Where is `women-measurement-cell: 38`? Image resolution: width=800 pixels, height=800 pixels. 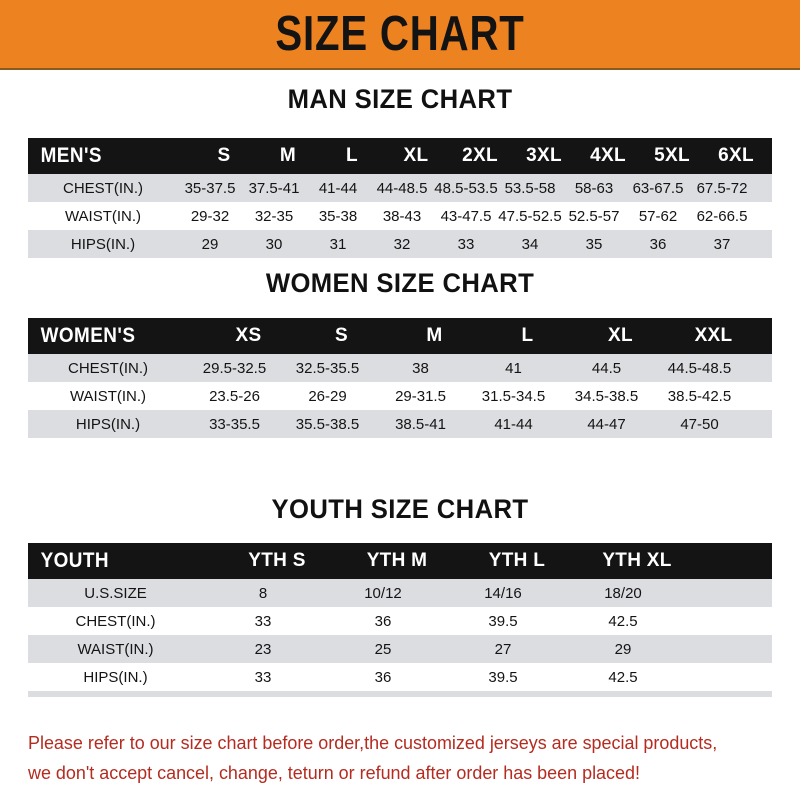 women-measurement-cell: 38 is located at coordinates (420, 368).